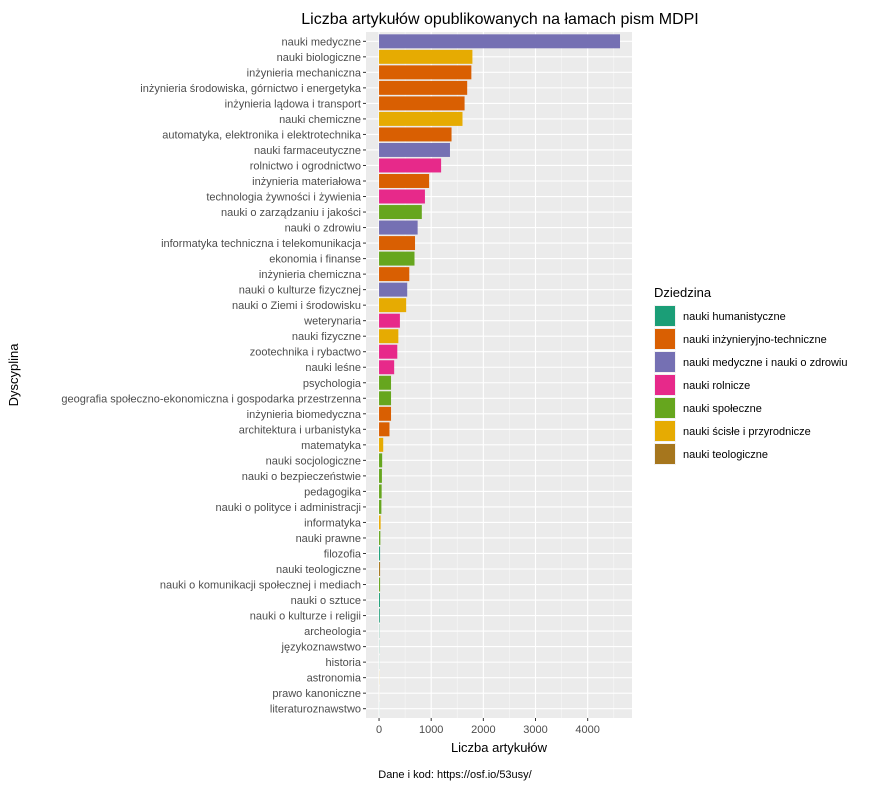  What do you see at coordinates (296, 306) in the screenshot?
I see `y-tick-label: nauki o Ziemi i środowisku` at bounding box center [296, 306].